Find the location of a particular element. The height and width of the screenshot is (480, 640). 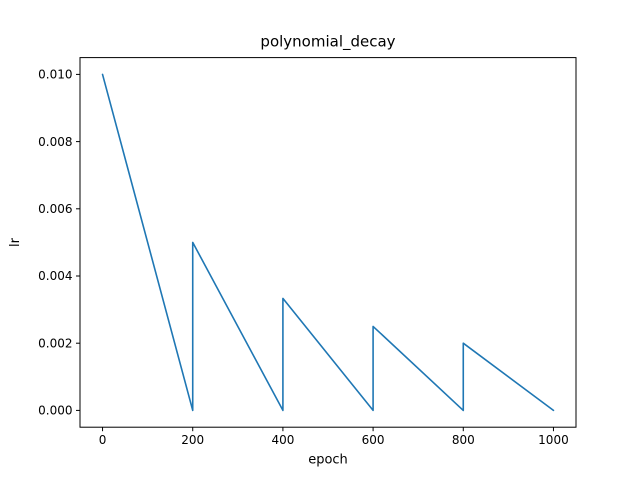

y-axis-label: lr is located at coordinates (15, 242).